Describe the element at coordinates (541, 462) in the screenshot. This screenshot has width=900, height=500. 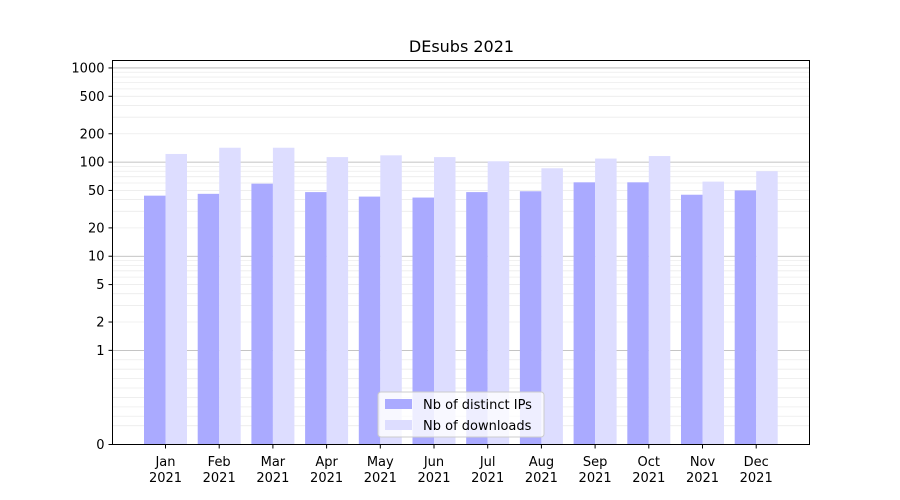
I see `x-tick-label: Aug` at that location.